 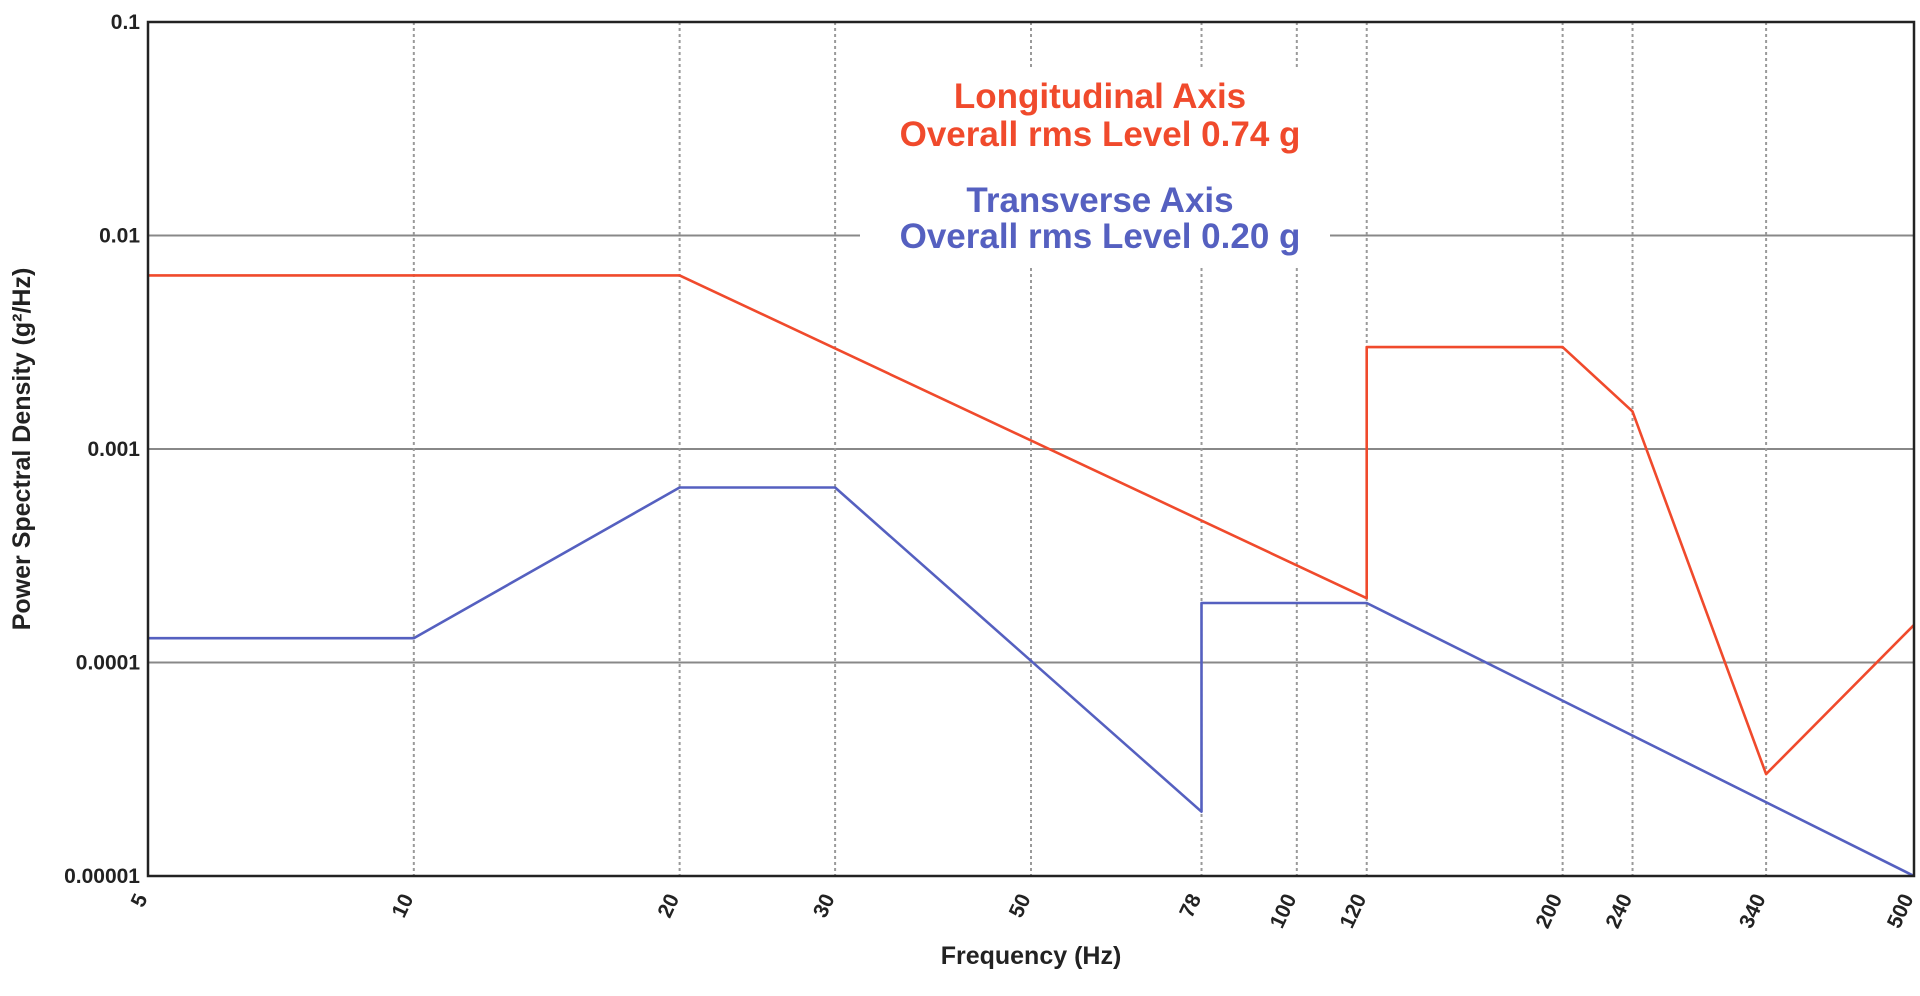 What do you see at coordinates (1099, 200) in the screenshot?
I see `transverse-annotation-line1: Transverse Axis` at bounding box center [1099, 200].